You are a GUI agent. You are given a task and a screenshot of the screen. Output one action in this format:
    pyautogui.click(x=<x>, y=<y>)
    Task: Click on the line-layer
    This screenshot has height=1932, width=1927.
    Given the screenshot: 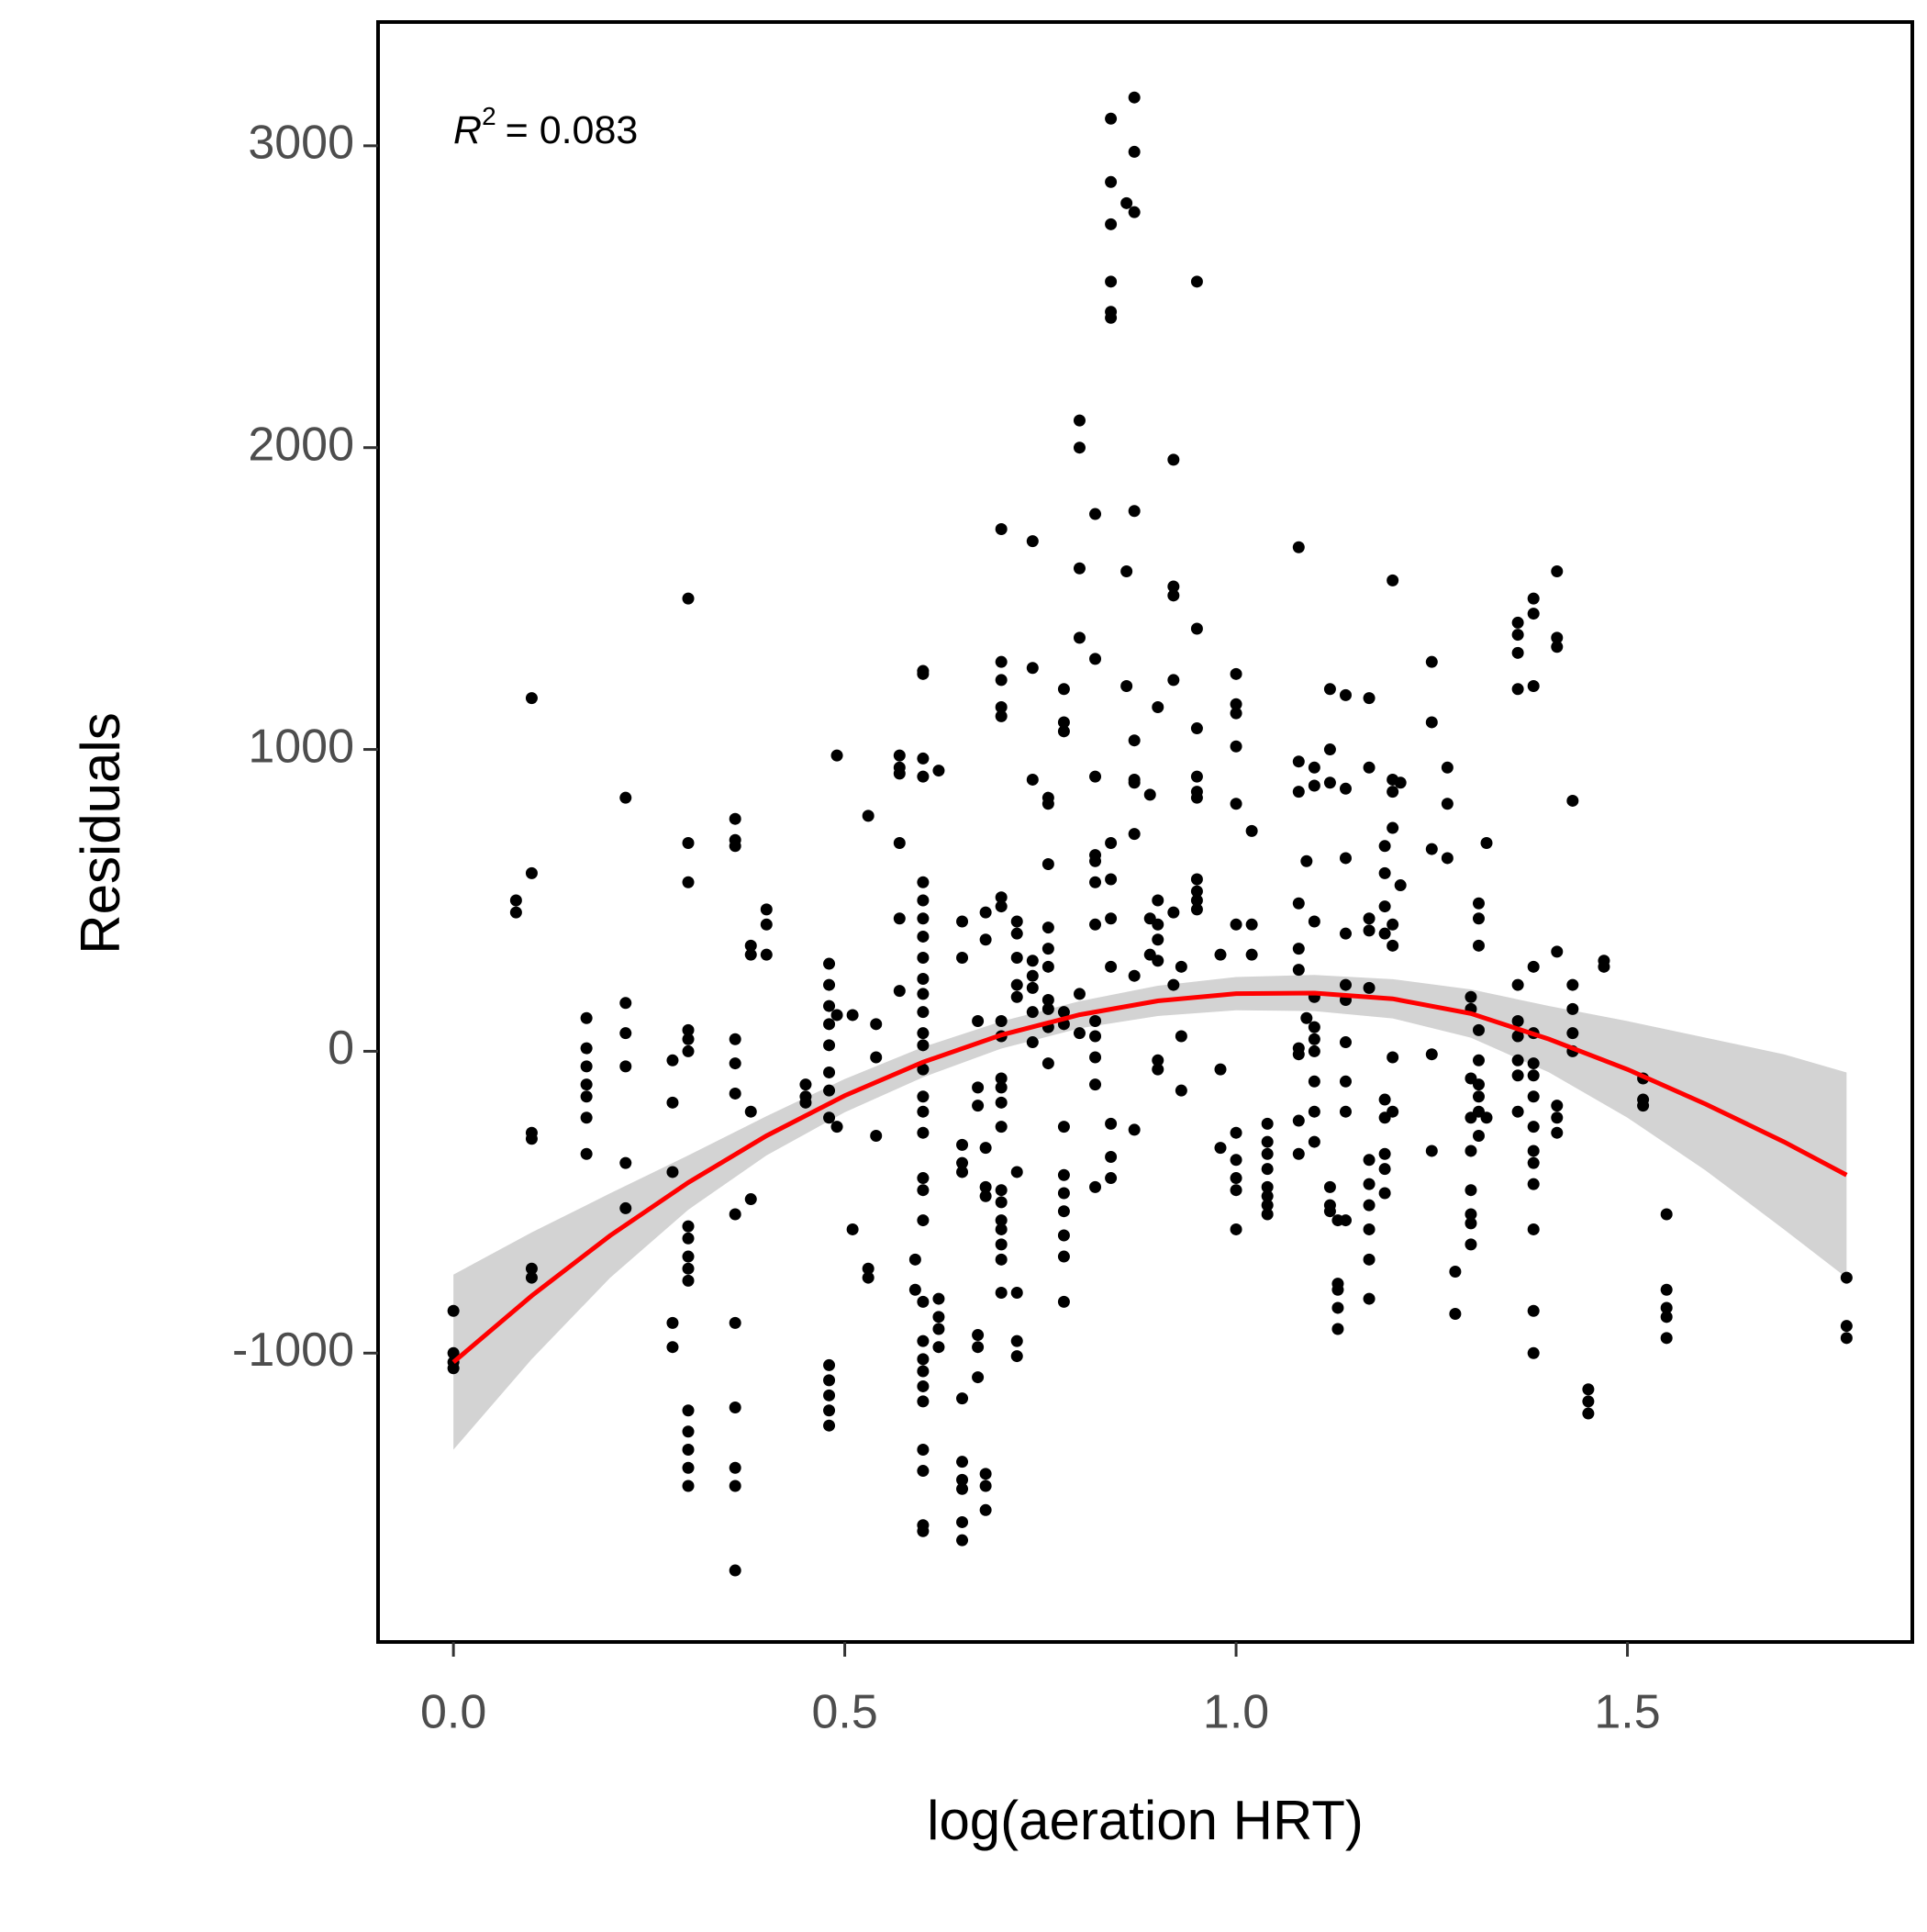 What is the action you would take?
    pyautogui.click(x=1149, y=1177)
    